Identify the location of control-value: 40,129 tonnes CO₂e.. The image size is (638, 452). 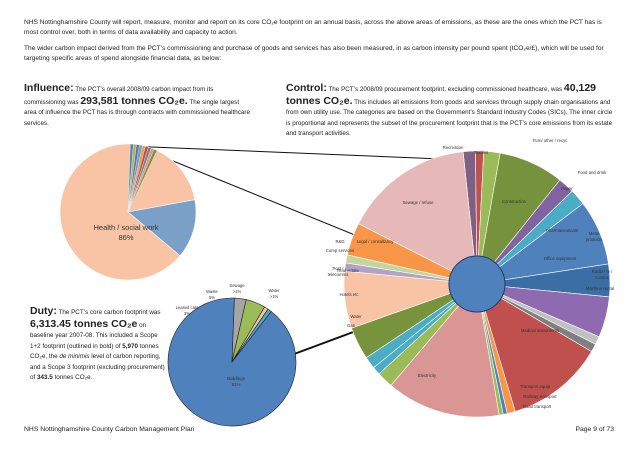
(441, 94).